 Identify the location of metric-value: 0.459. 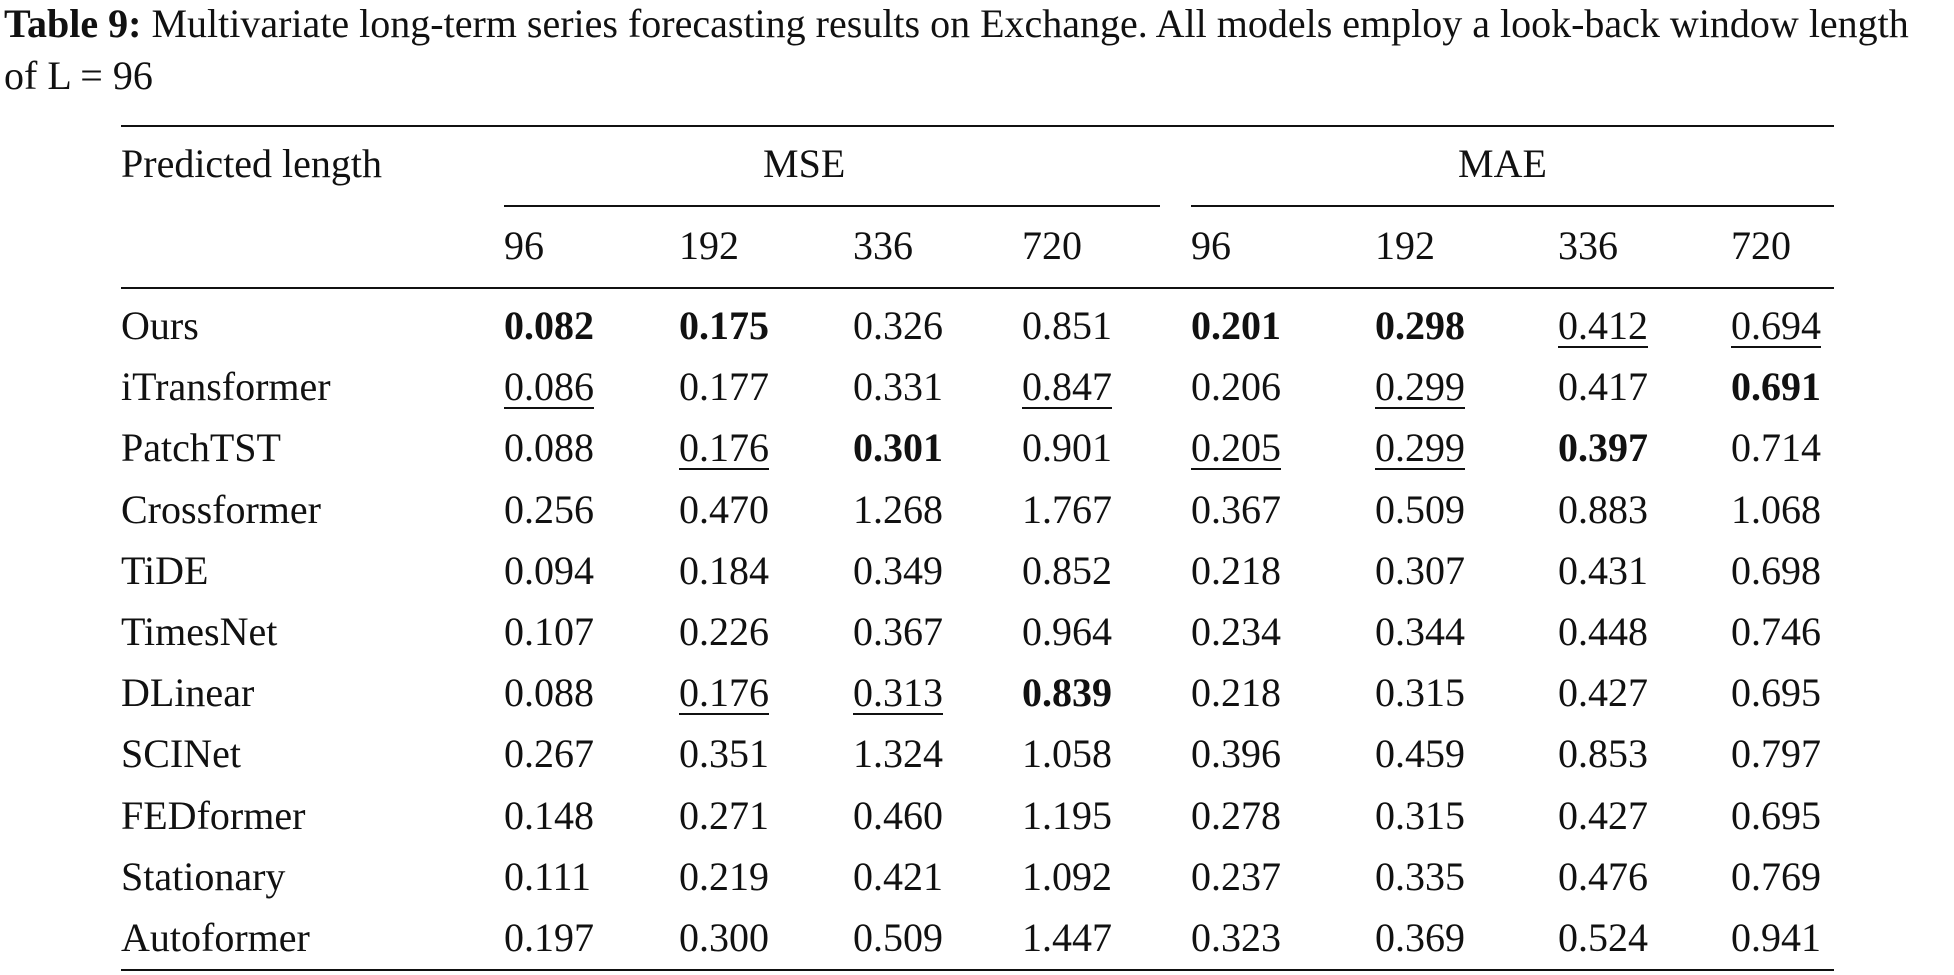
(1420, 754).